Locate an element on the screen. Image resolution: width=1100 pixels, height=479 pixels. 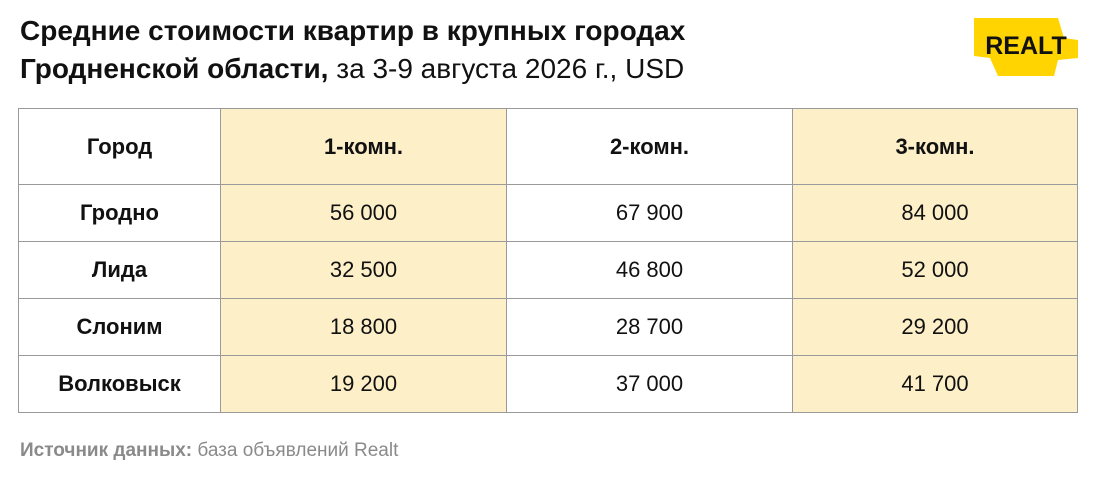
price-cell: 46 800 is located at coordinates (649, 270).